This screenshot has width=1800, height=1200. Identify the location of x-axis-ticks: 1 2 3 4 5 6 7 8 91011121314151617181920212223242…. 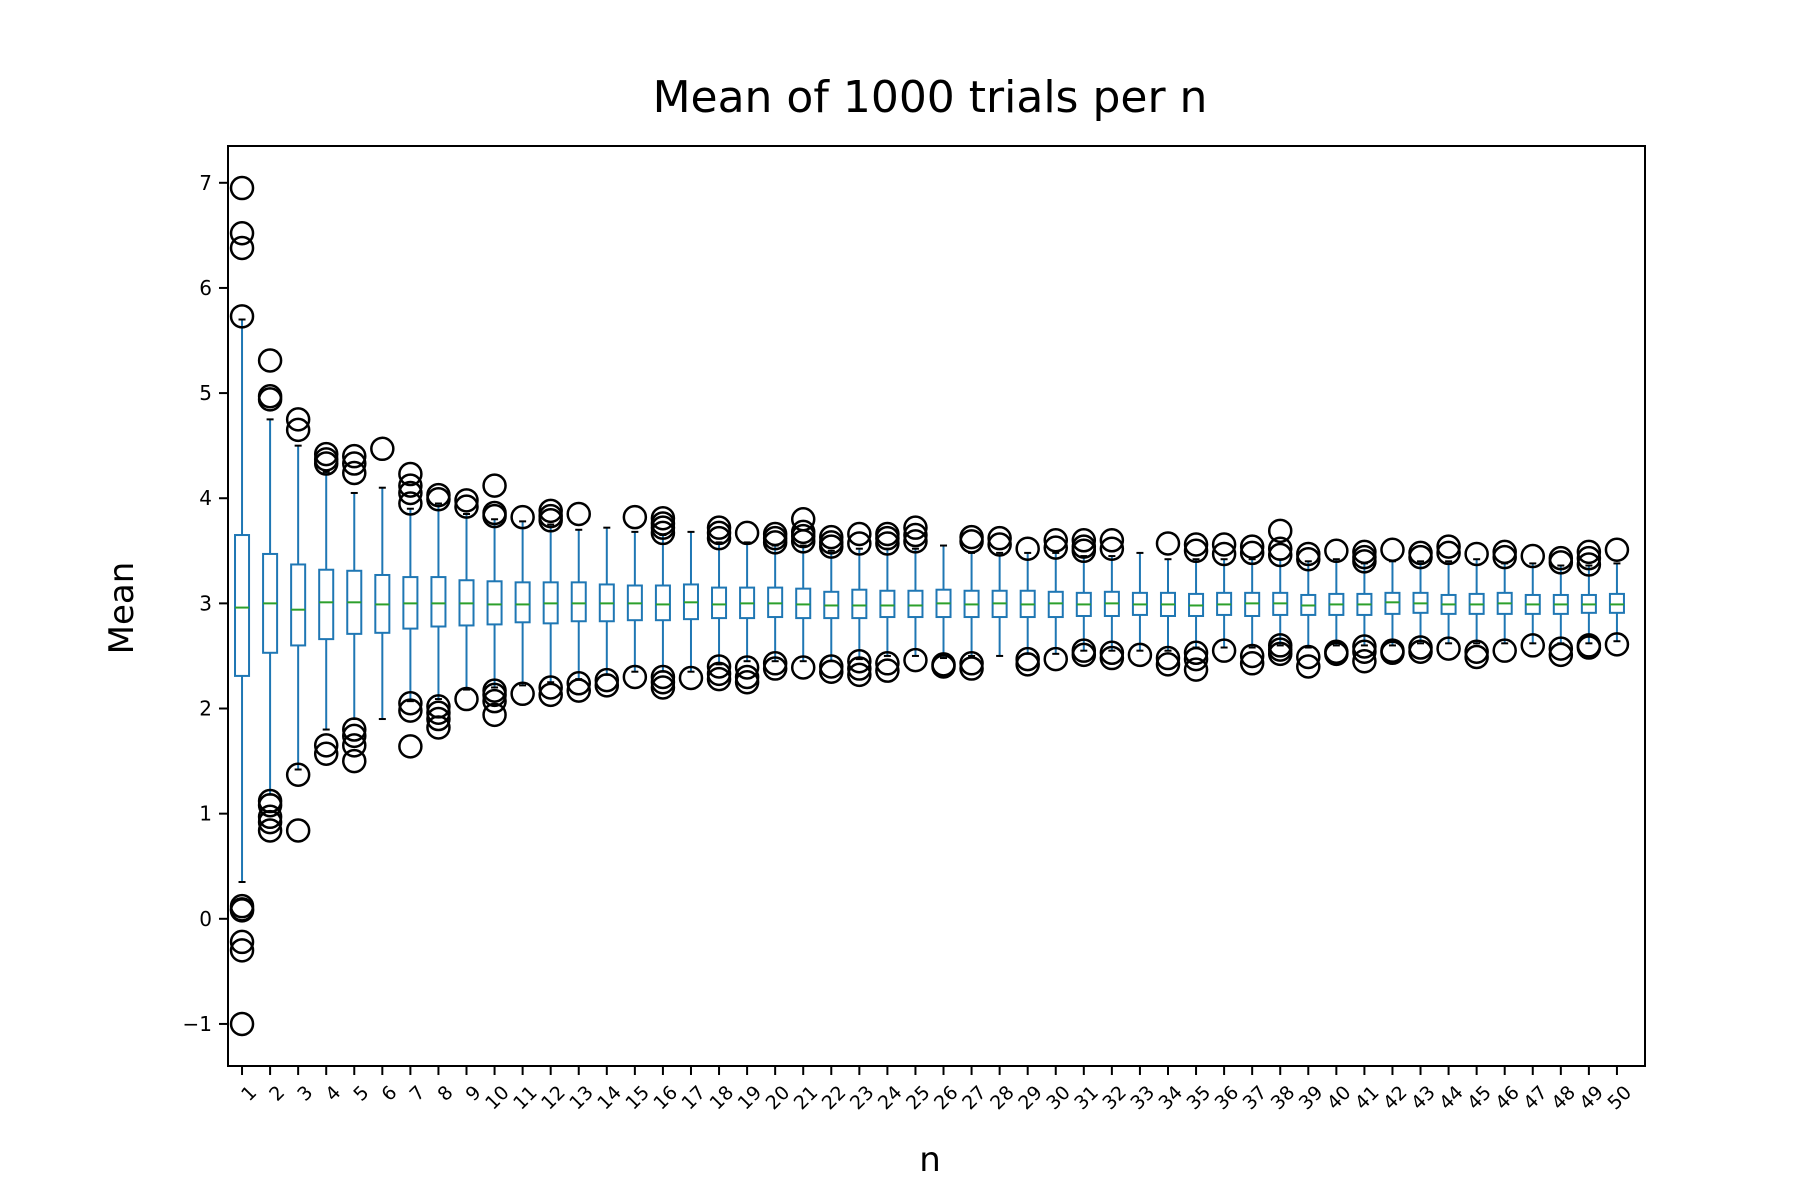
(936, 1090).